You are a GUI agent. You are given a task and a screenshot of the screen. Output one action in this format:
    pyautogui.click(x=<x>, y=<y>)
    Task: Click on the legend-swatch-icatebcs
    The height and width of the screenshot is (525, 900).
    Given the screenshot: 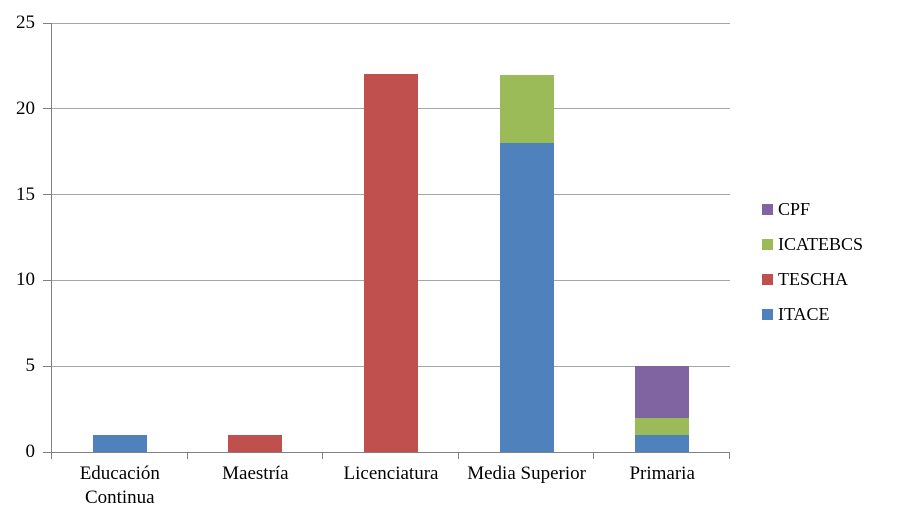 What is the action you would take?
    pyautogui.click(x=767, y=244)
    